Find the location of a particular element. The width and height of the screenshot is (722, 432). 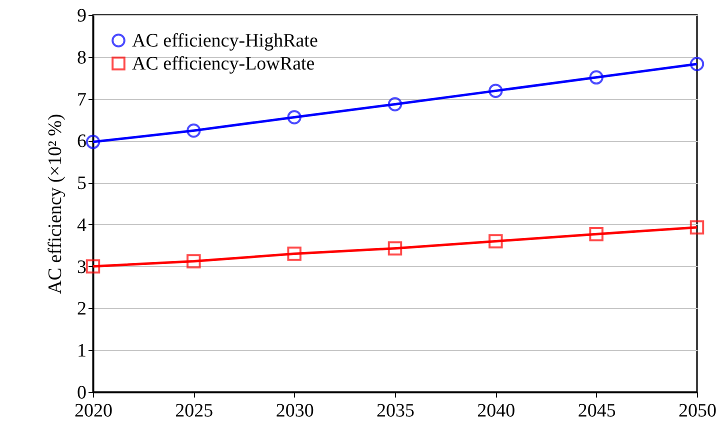

y-tick-label: 5 is located at coordinates (81, 183).